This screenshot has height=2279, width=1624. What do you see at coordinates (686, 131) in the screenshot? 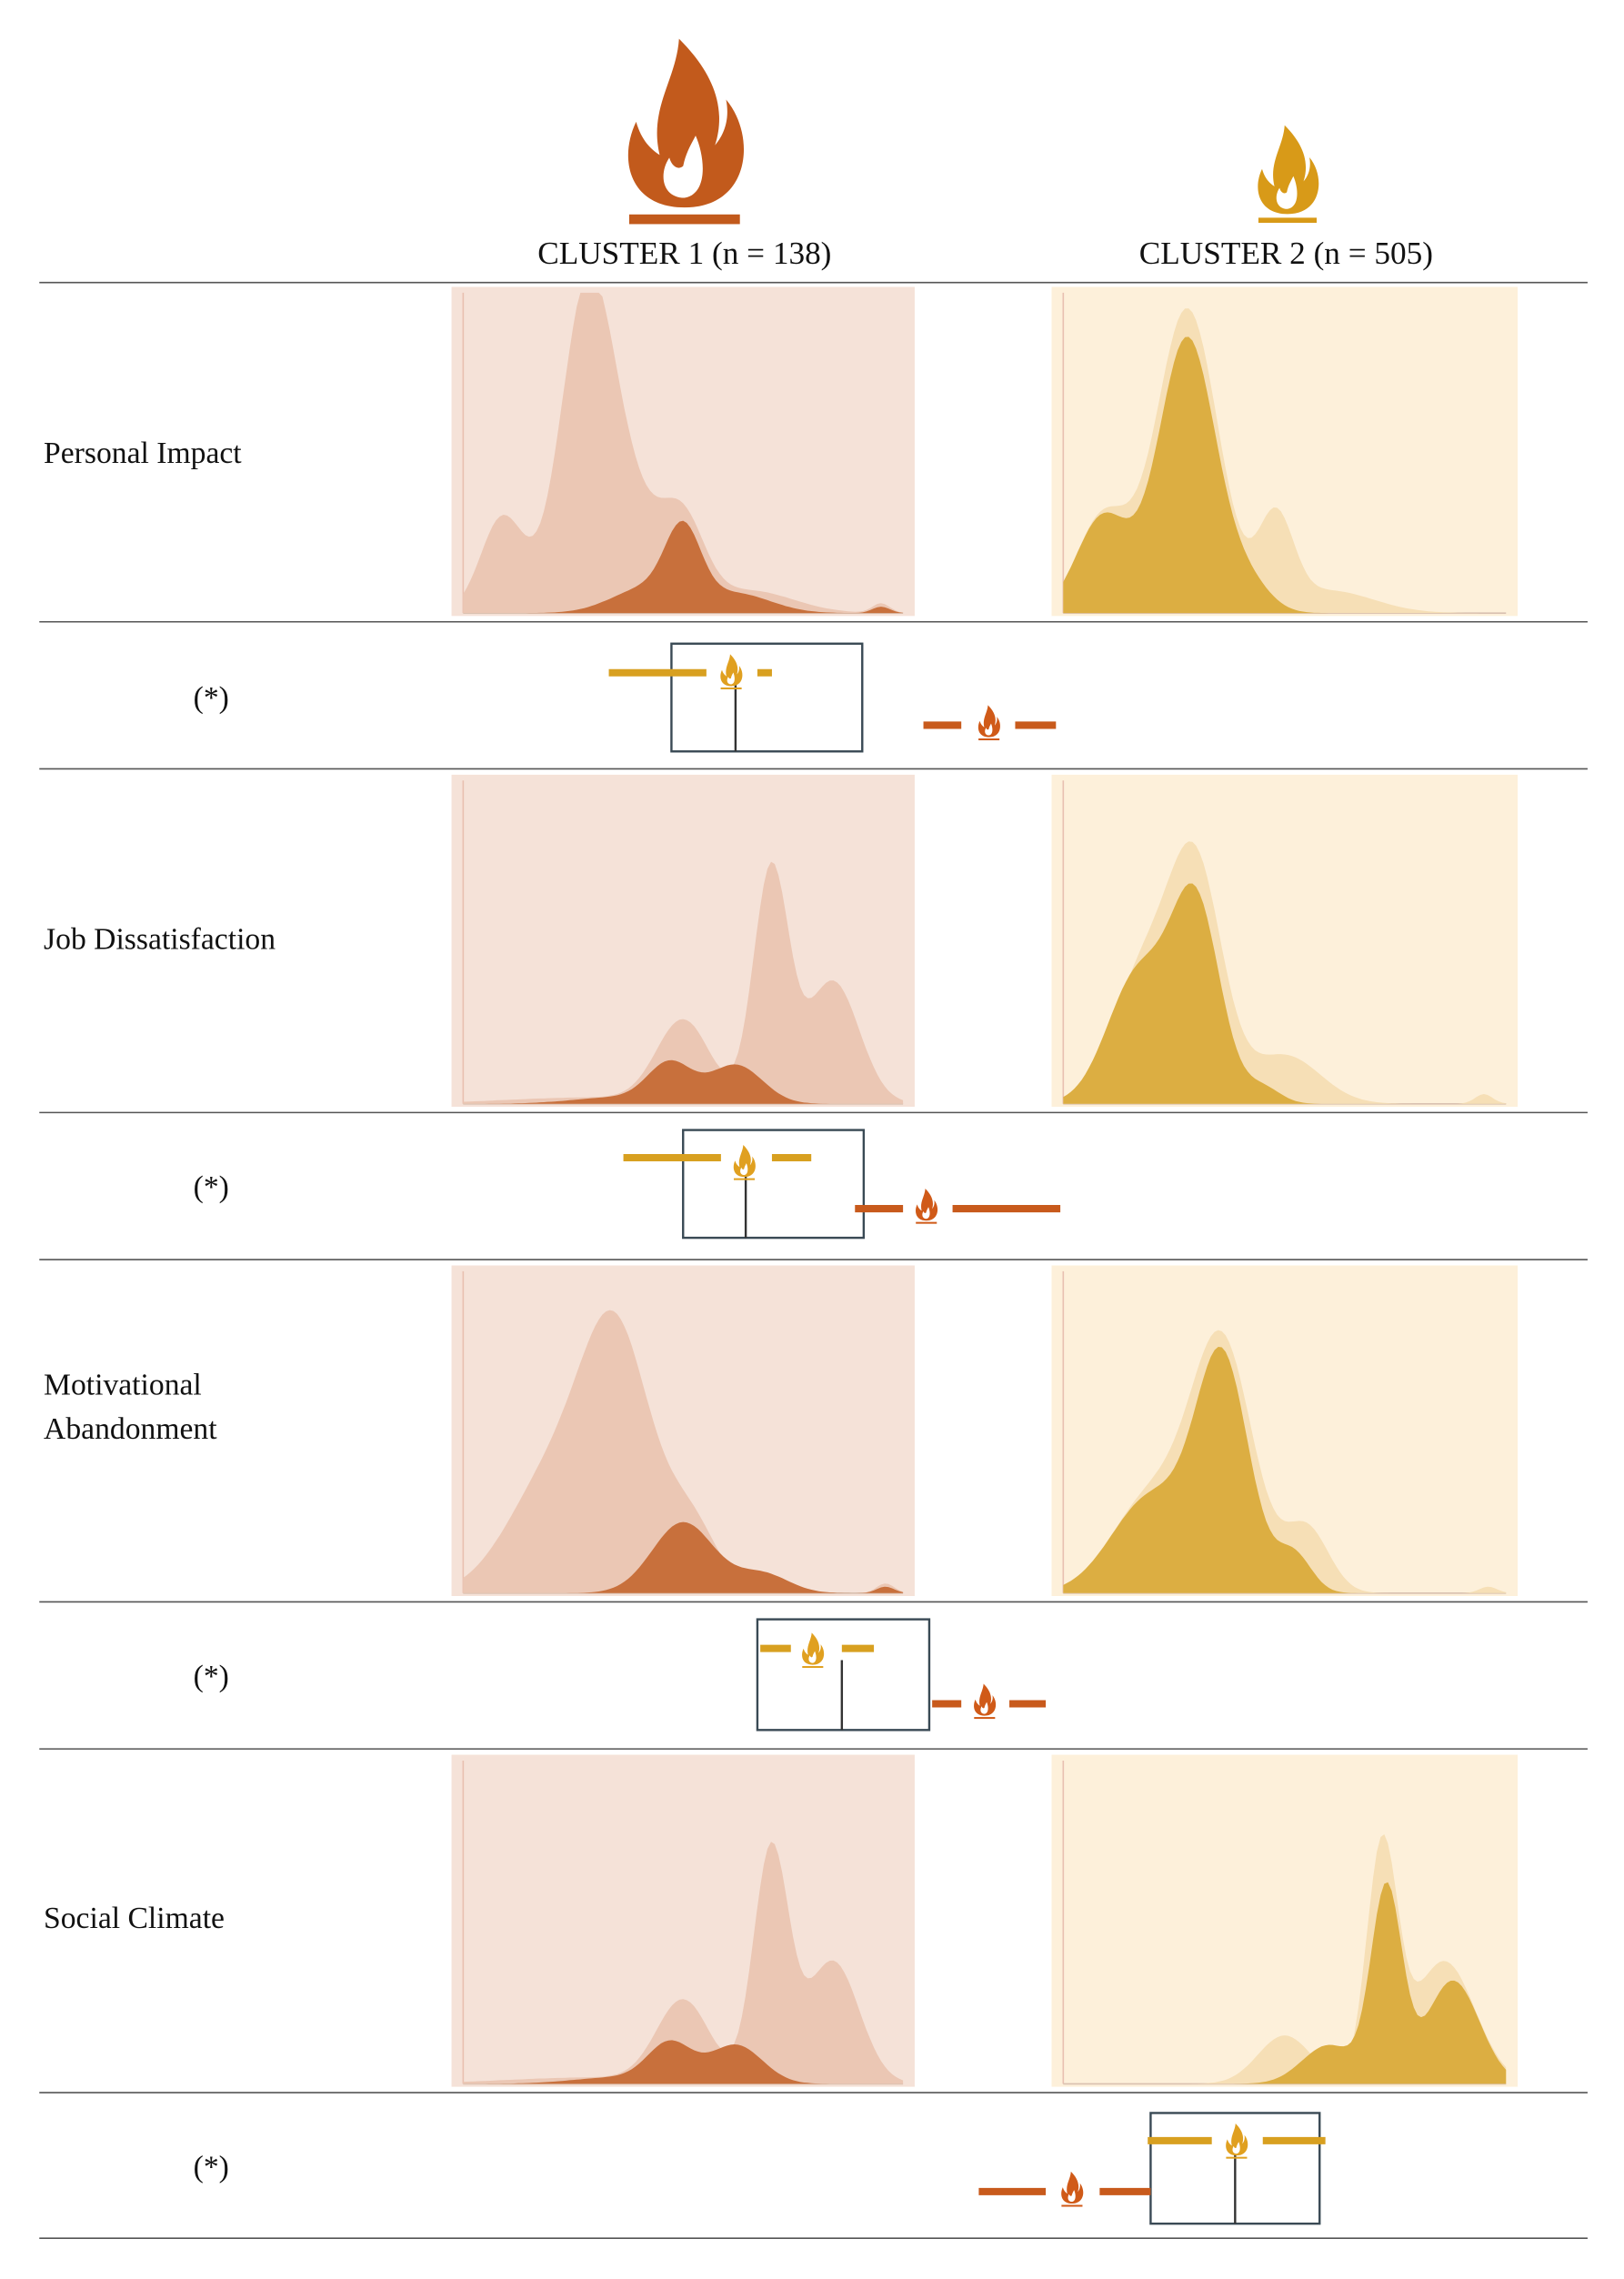
I see `cluster1-icon` at bounding box center [686, 131].